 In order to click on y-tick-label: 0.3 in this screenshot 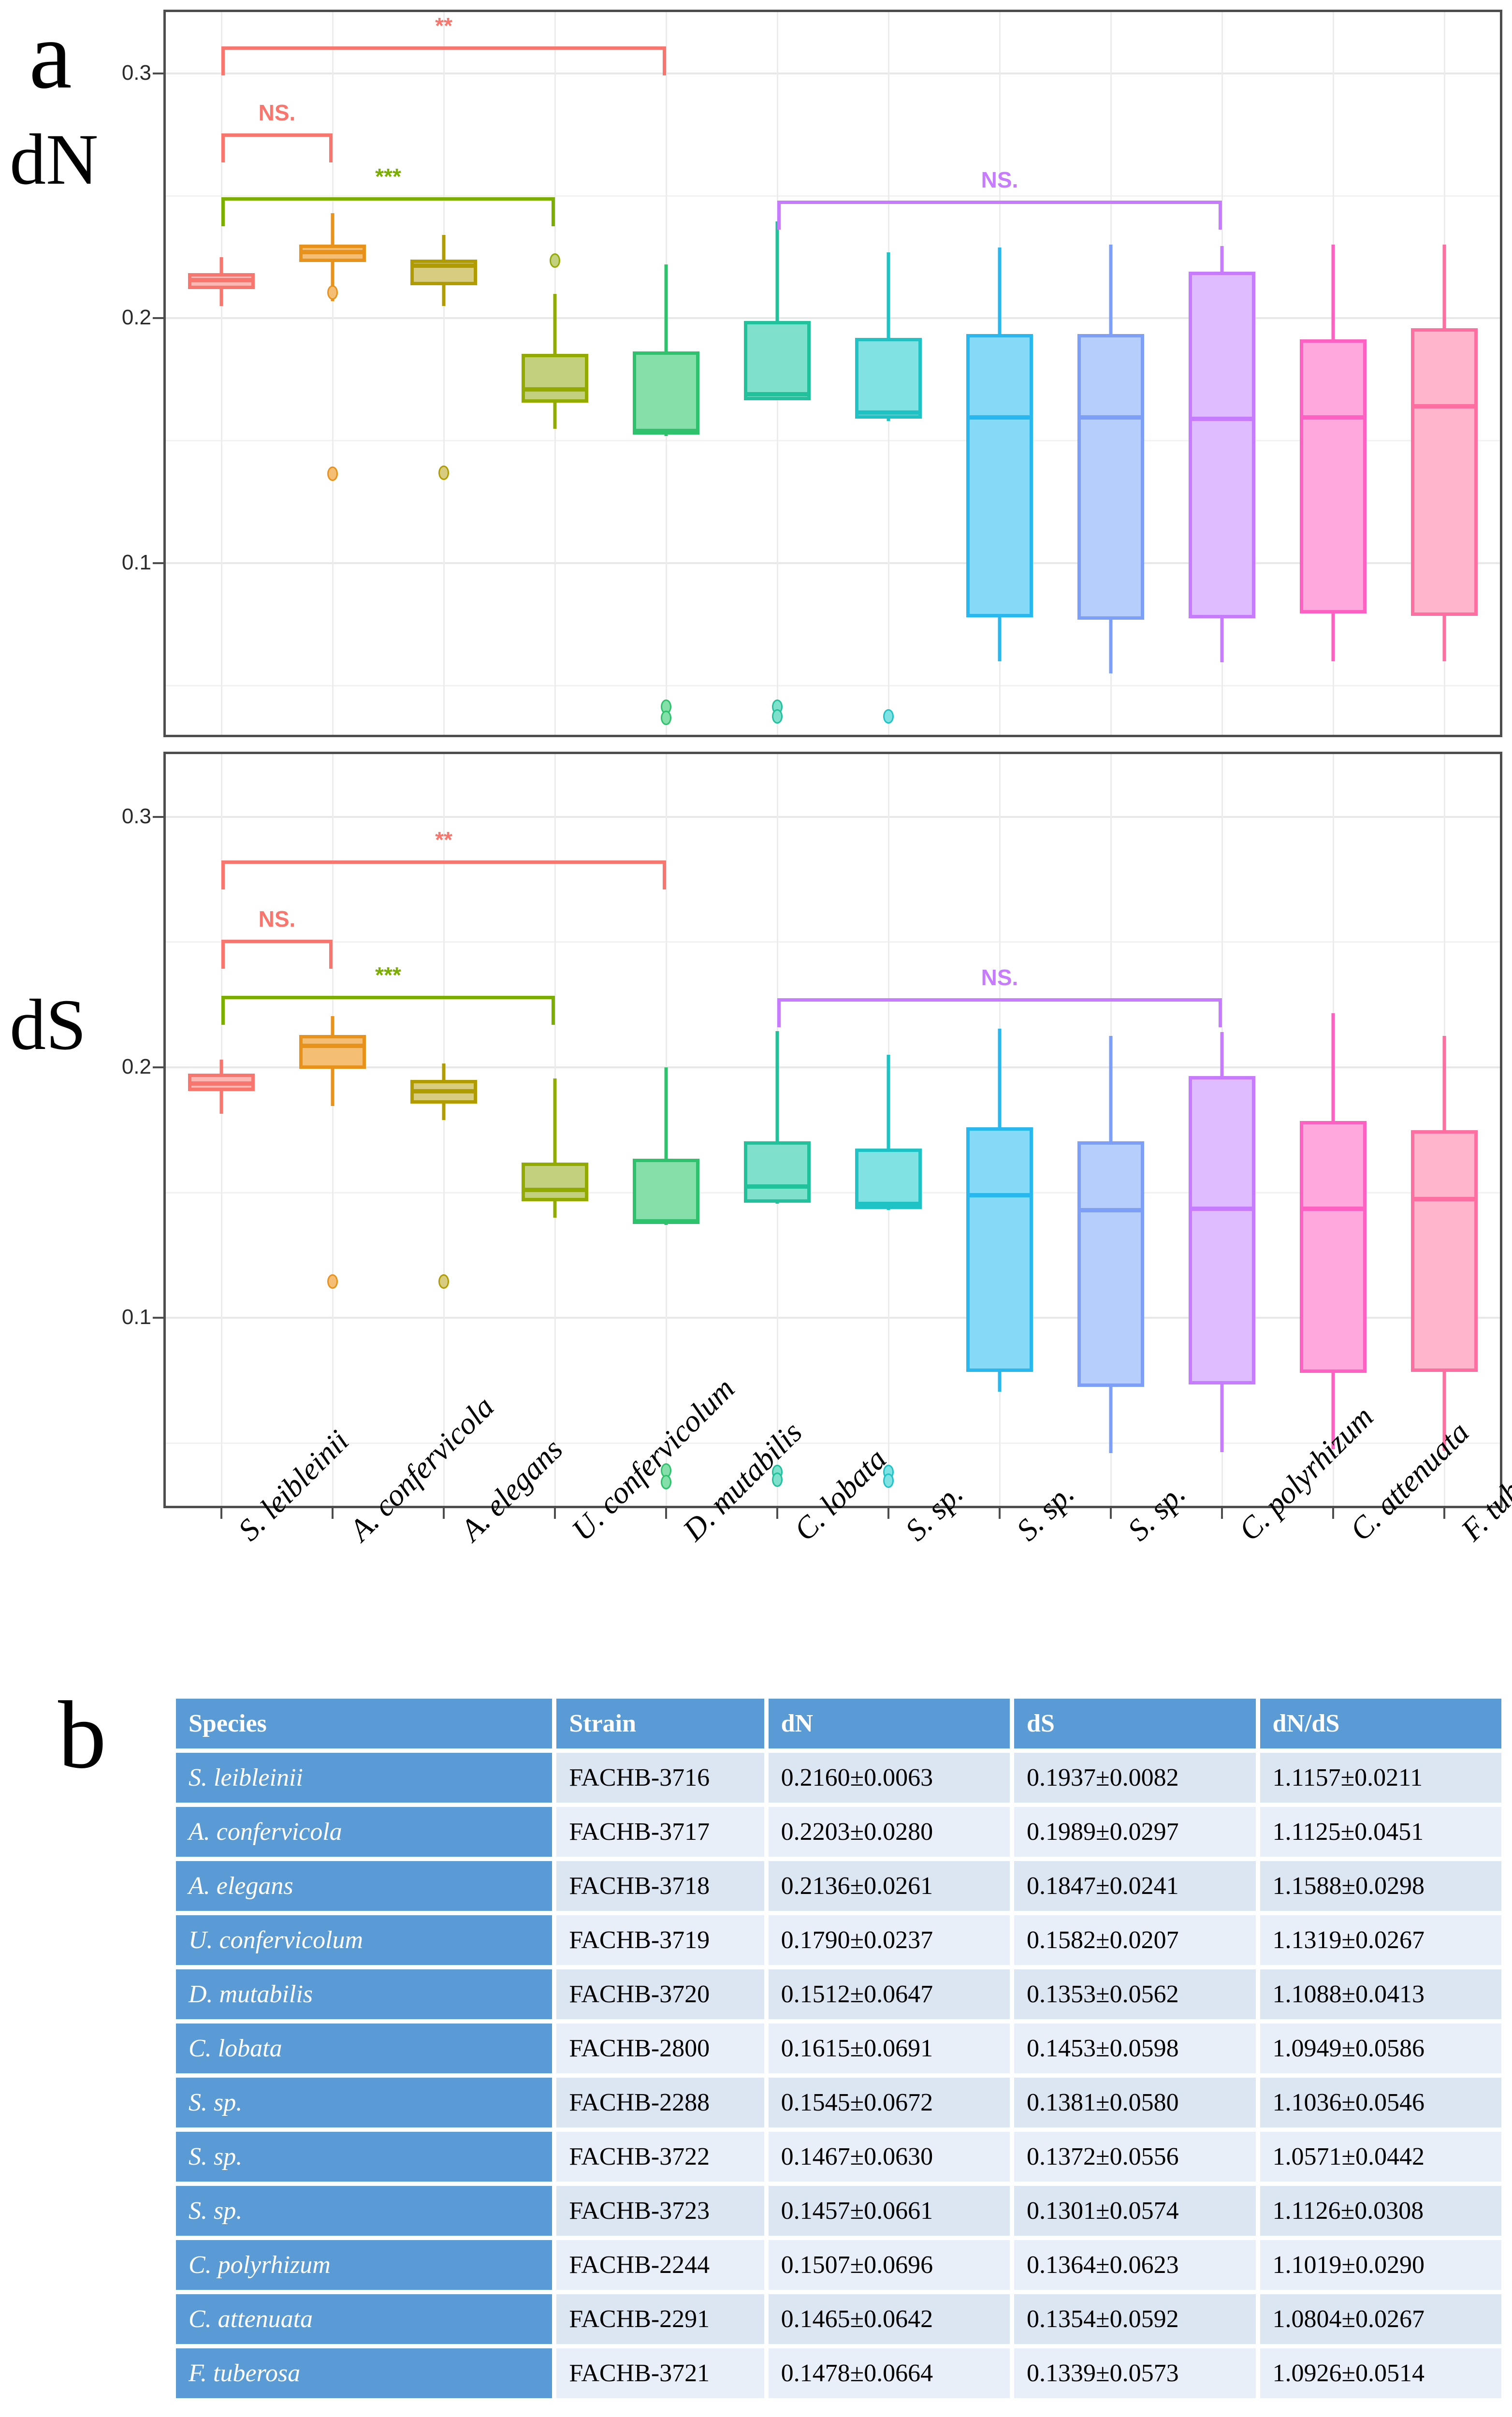, I will do `click(136, 72)`.